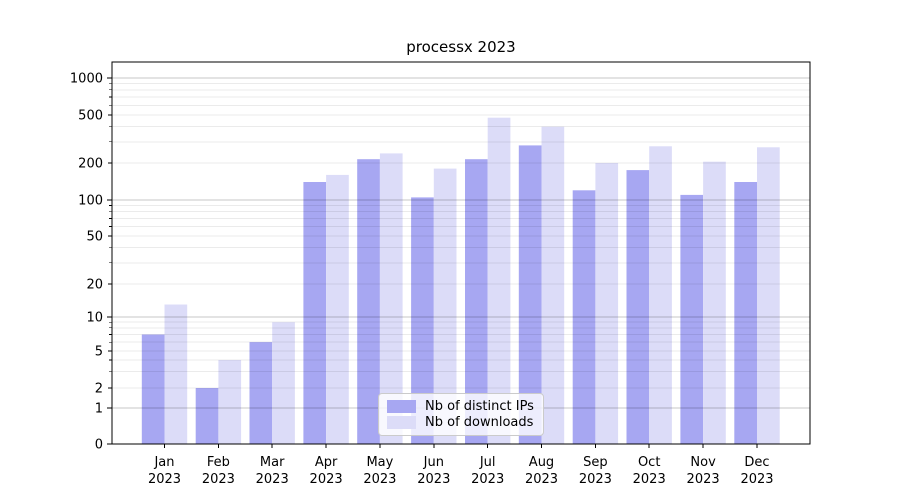  What do you see at coordinates (422, 320) in the screenshot?
I see `bar-distinct-ips-jun` at bounding box center [422, 320].